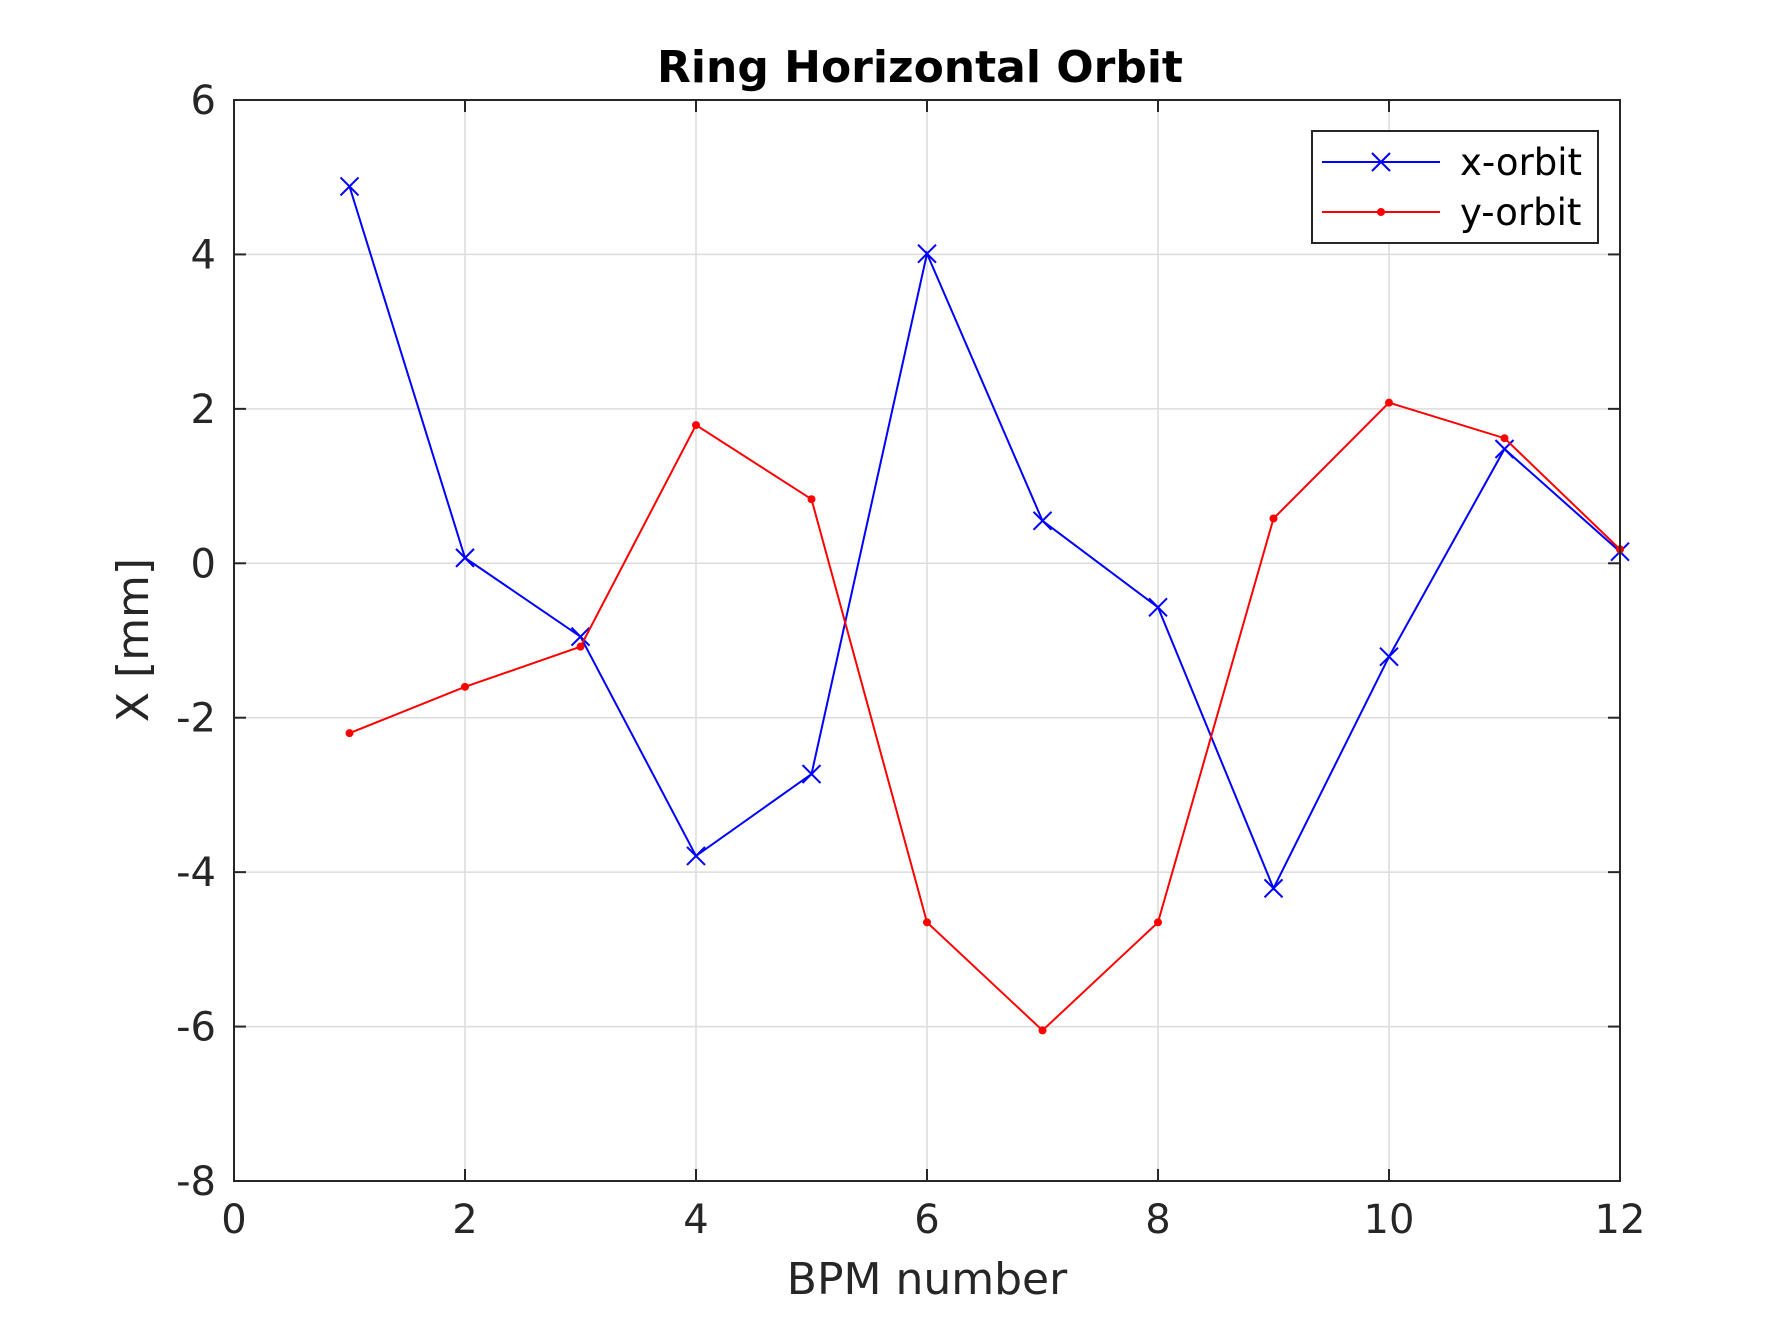 The width and height of the screenshot is (1781, 1320). I want to click on x-tick-label: 4, so click(695, 1220).